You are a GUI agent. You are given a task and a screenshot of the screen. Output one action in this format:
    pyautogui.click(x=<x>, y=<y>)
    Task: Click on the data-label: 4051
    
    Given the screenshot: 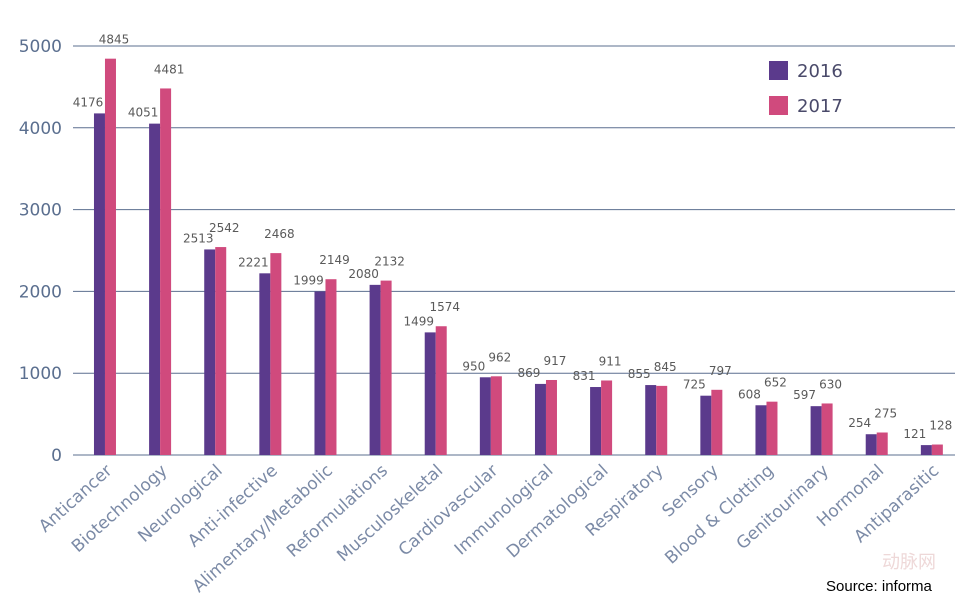 What is the action you would take?
    pyautogui.click(x=143, y=113)
    